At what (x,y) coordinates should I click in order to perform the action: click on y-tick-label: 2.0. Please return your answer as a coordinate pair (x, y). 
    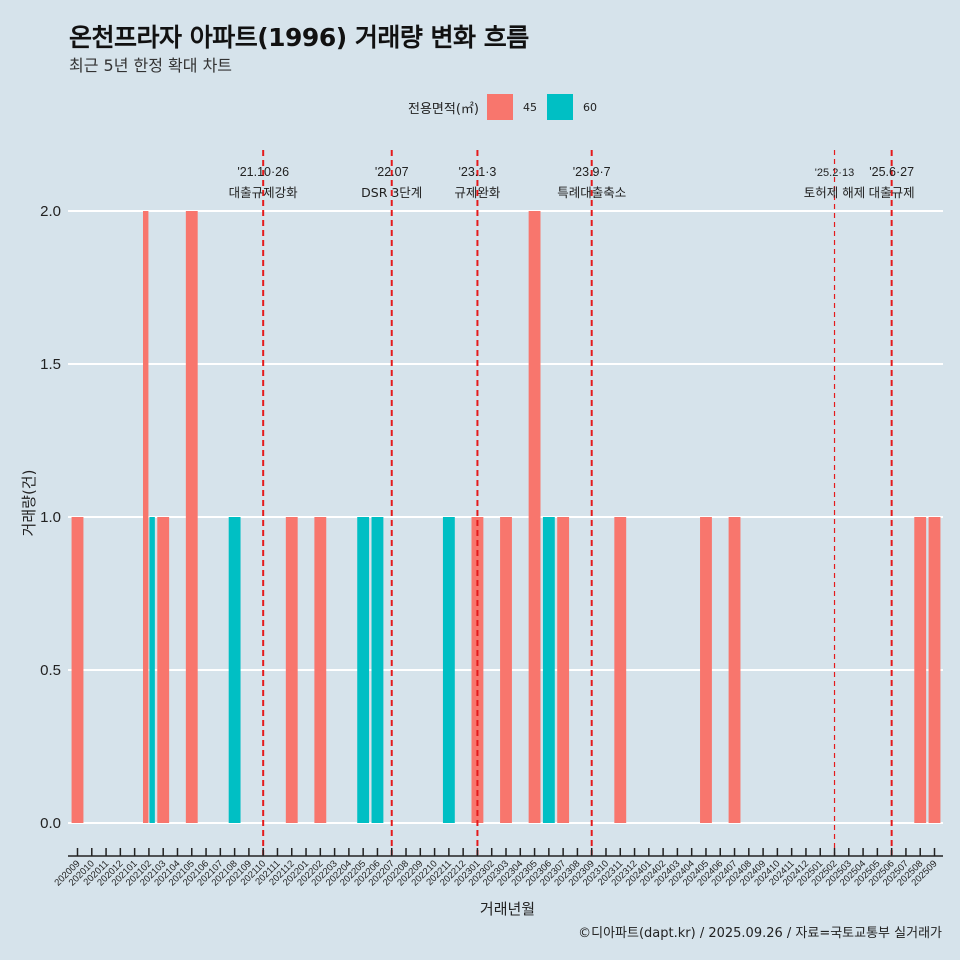
    Looking at the image, I should click on (50, 211).